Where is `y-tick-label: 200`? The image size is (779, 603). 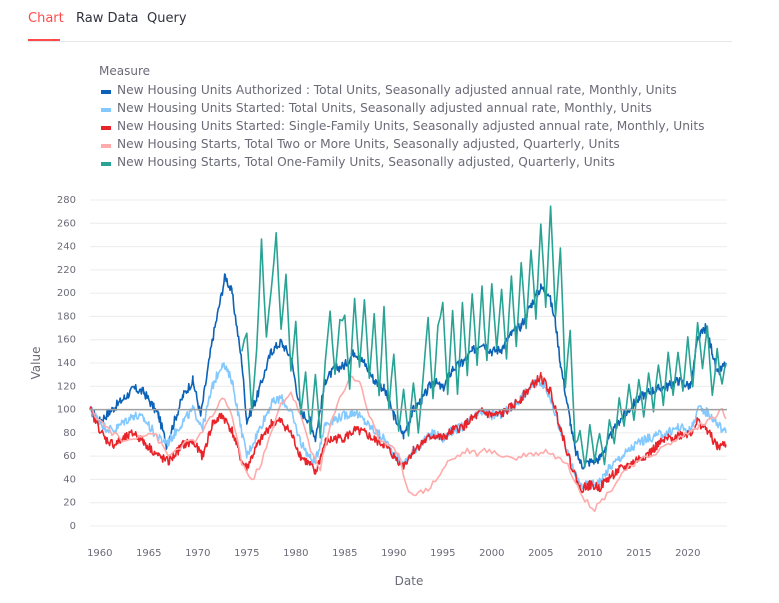 y-tick-label: 200 is located at coordinates (66, 293).